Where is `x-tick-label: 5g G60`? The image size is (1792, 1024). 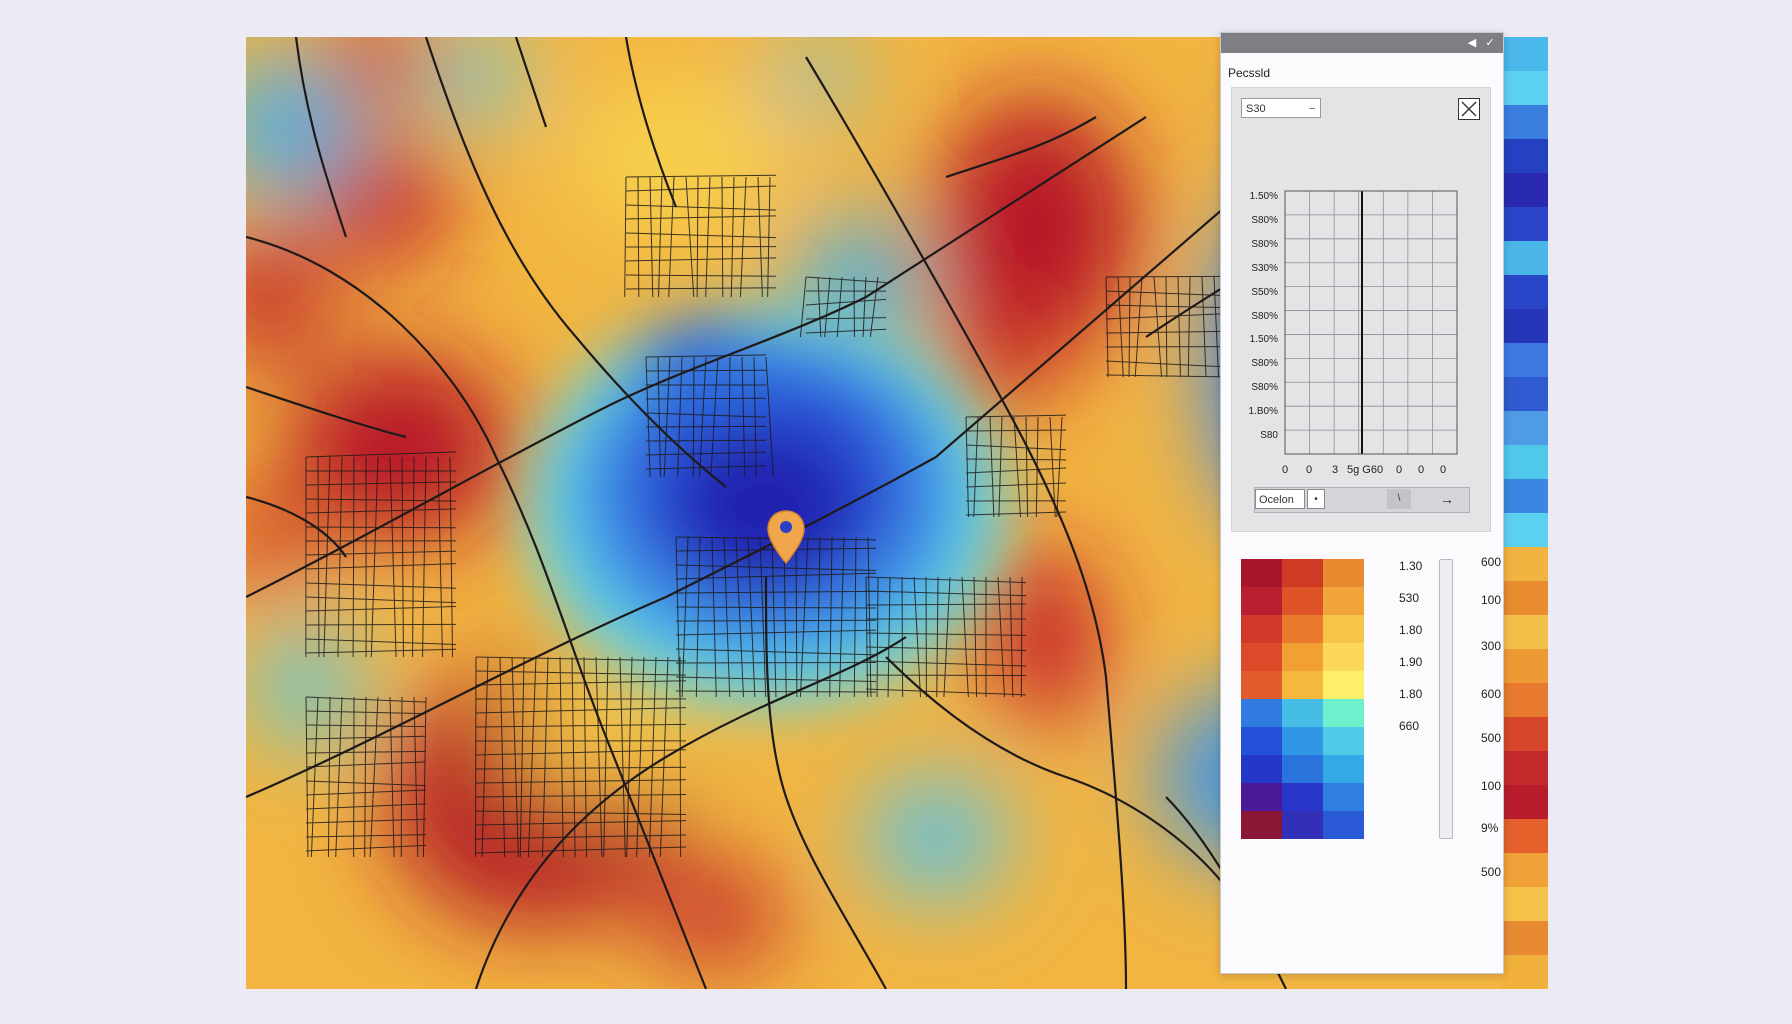 x-tick-label: 5g G60 is located at coordinates (1365, 470).